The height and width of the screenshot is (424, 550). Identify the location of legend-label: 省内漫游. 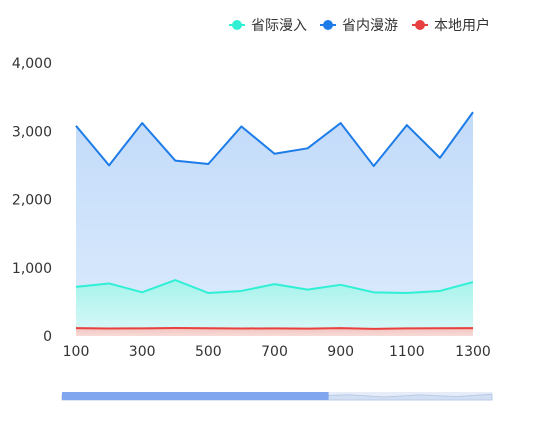
(370, 26).